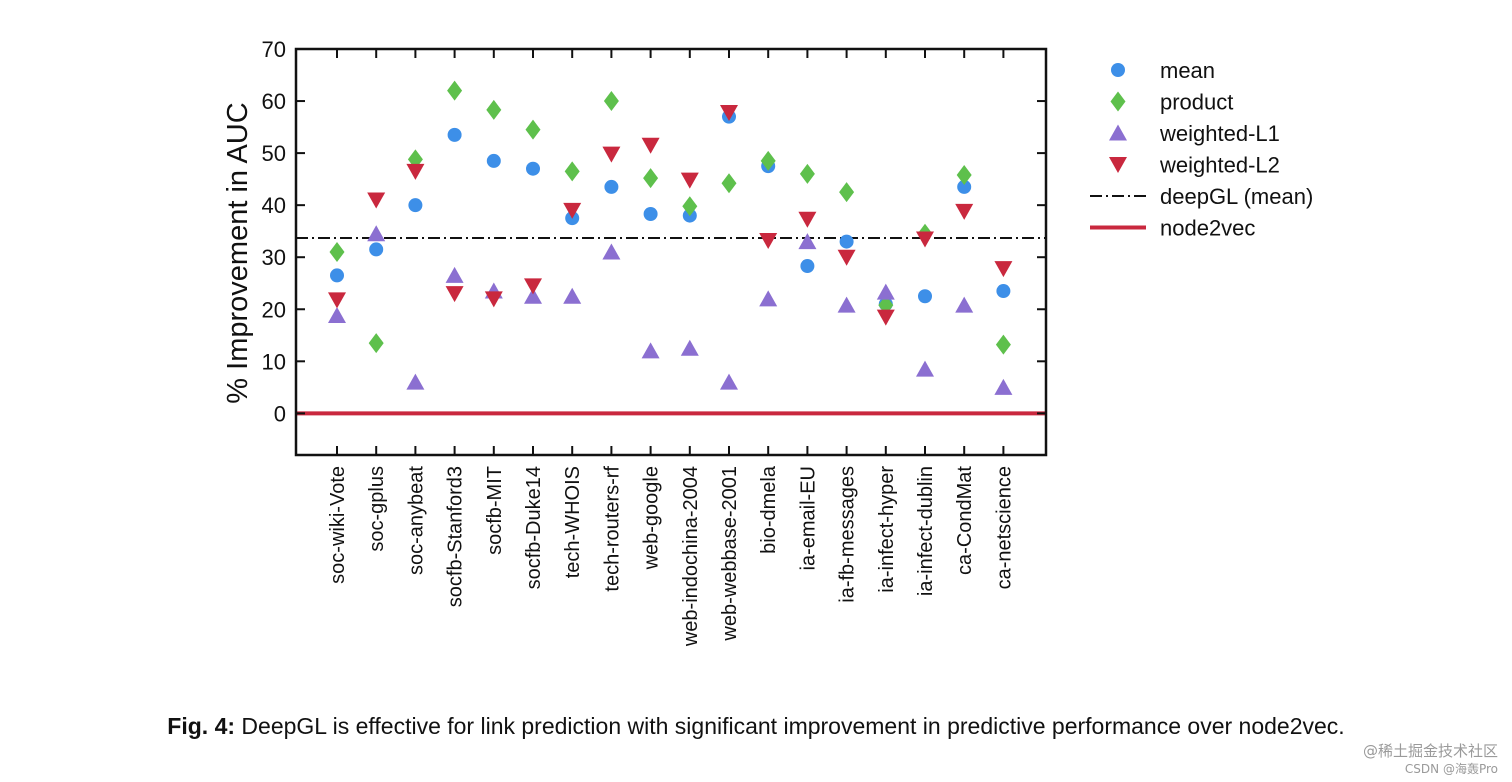 The height and width of the screenshot is (782, 1512). I want to click on point-mean-soc-gplus, so click(376, 249).